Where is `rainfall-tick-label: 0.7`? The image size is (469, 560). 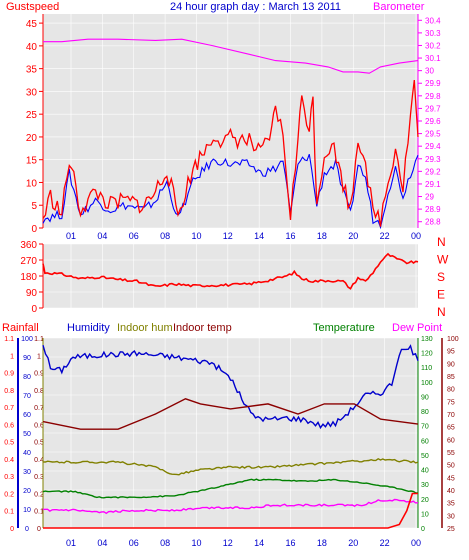 rainfall-tick-label: 0.7 is located at coordinates (9, 408).